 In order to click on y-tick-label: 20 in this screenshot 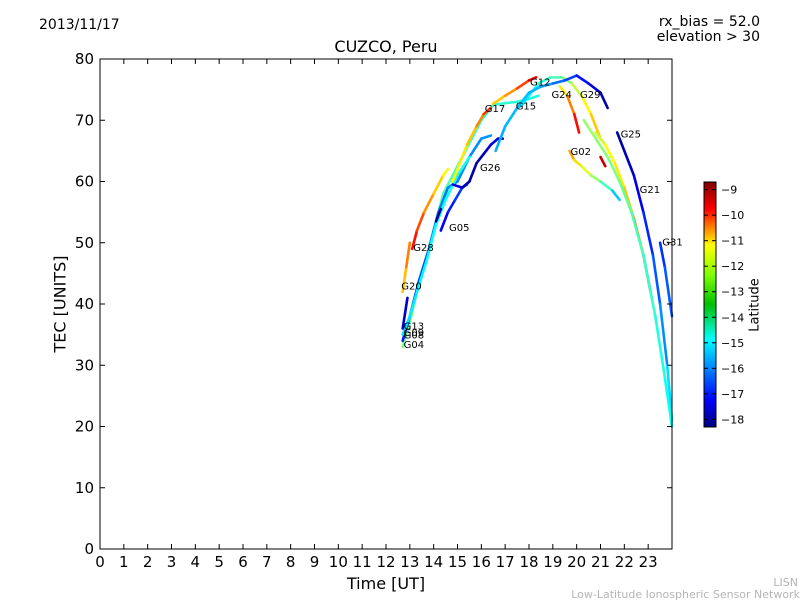, I will do `click(84, 427)`.